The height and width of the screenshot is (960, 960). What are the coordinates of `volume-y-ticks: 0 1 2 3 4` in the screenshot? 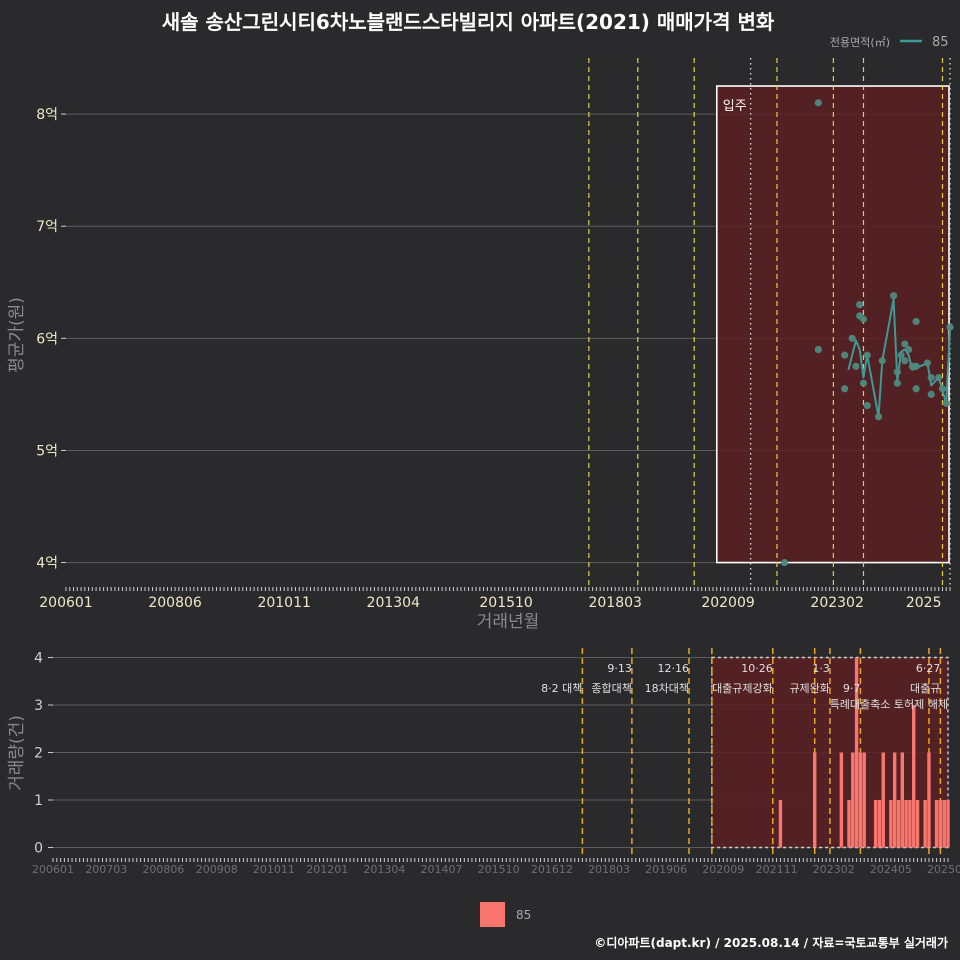 It's located at (43, 754).